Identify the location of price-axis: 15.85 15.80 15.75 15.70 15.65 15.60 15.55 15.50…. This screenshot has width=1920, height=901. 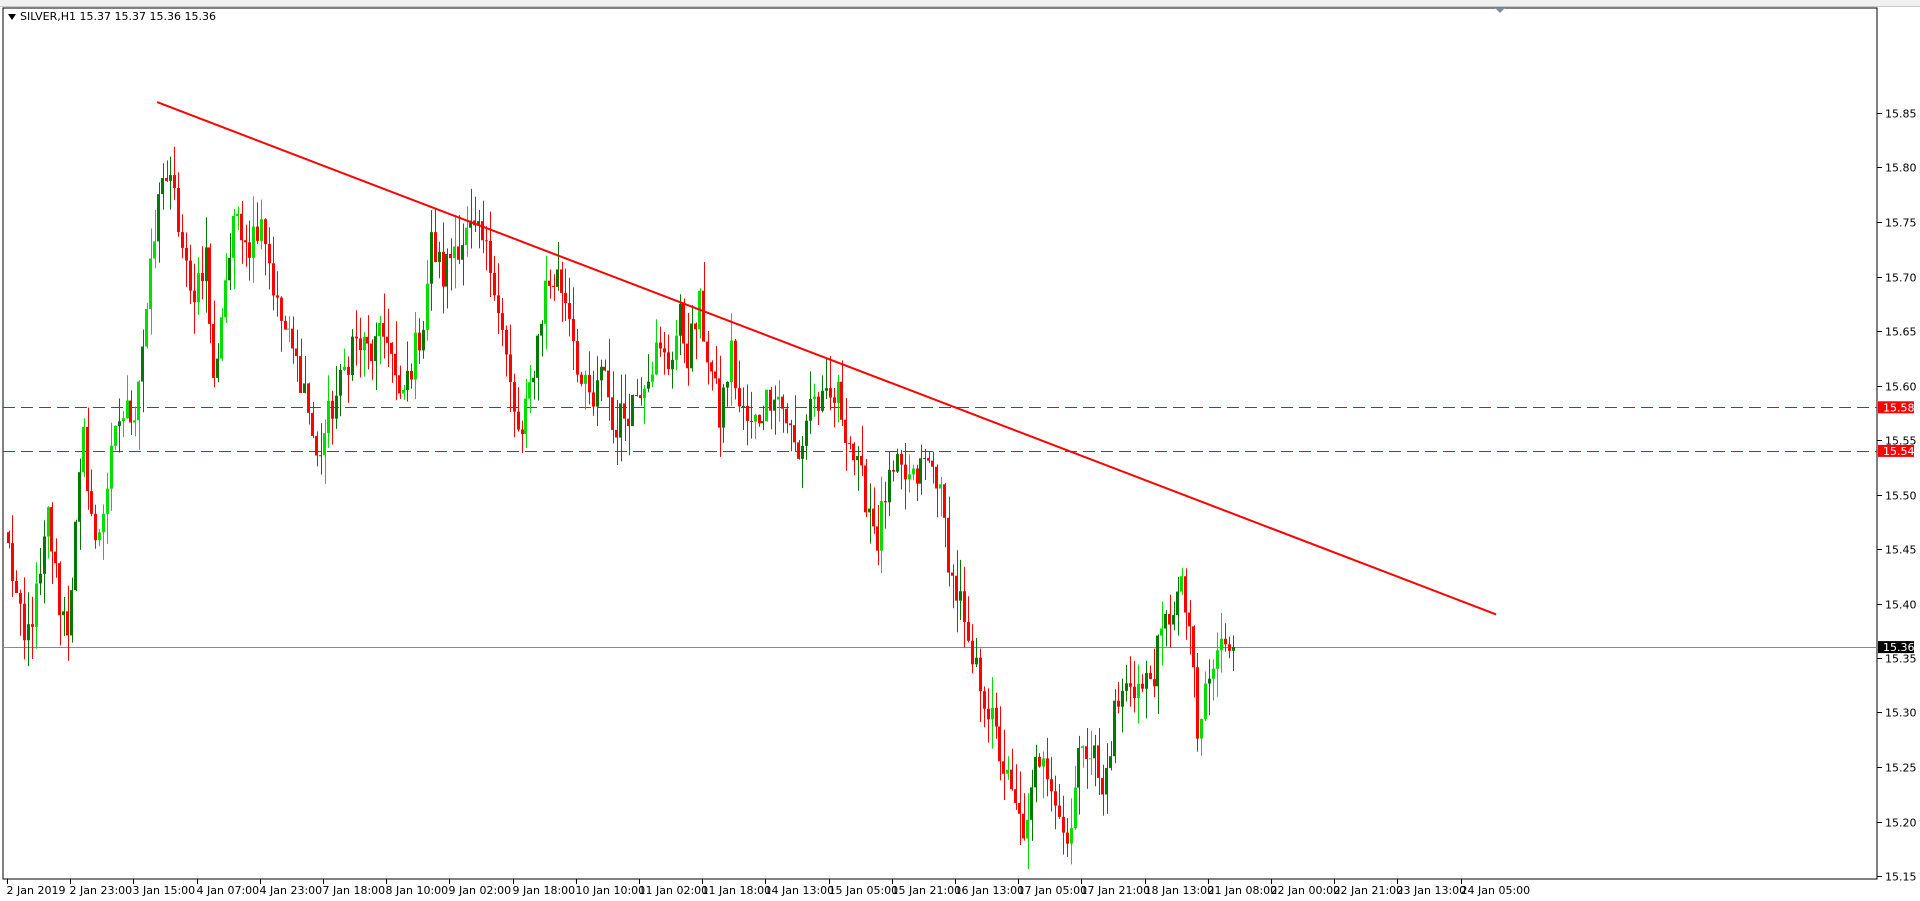
(1897, 496).